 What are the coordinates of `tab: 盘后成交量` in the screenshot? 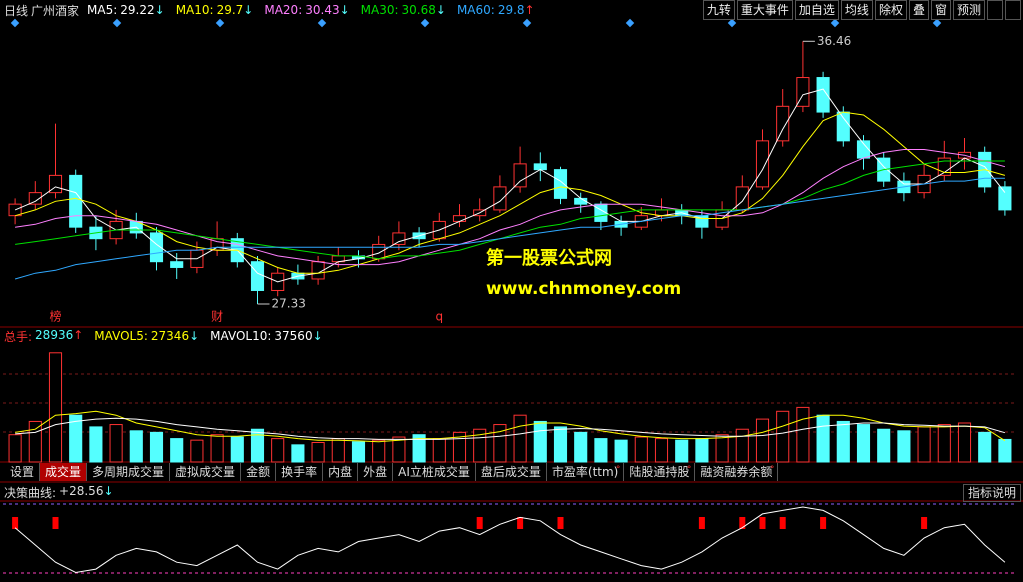 It's located at (511, 472).